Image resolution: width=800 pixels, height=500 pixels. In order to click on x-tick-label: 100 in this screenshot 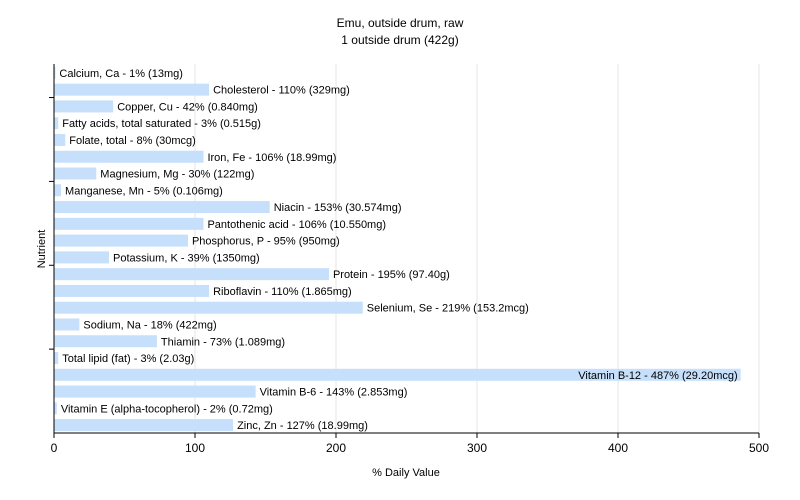, I will do `click(195, 448)`.